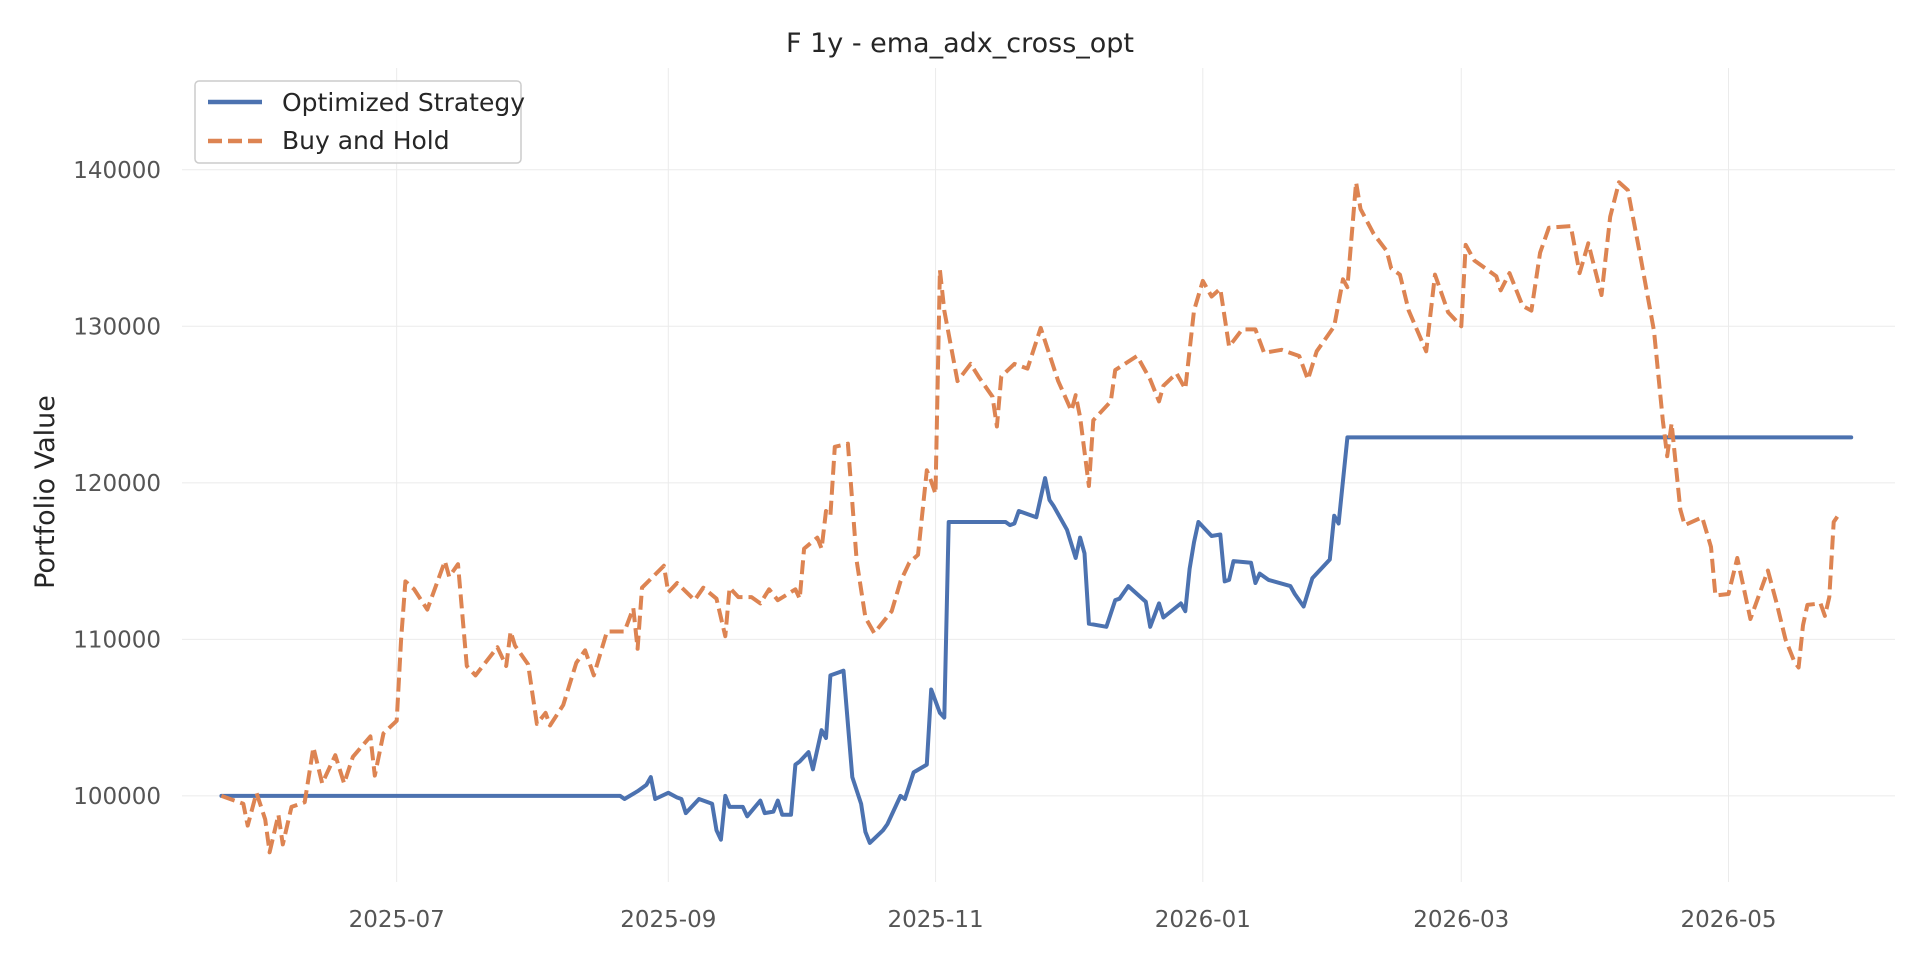 The height and width of the screenshot is (960, 1920). What do you see at coordinates (1203, 920) in the screenshot?
I see `x-tick-label: 2026-01` at bounding box center [1203, 920].